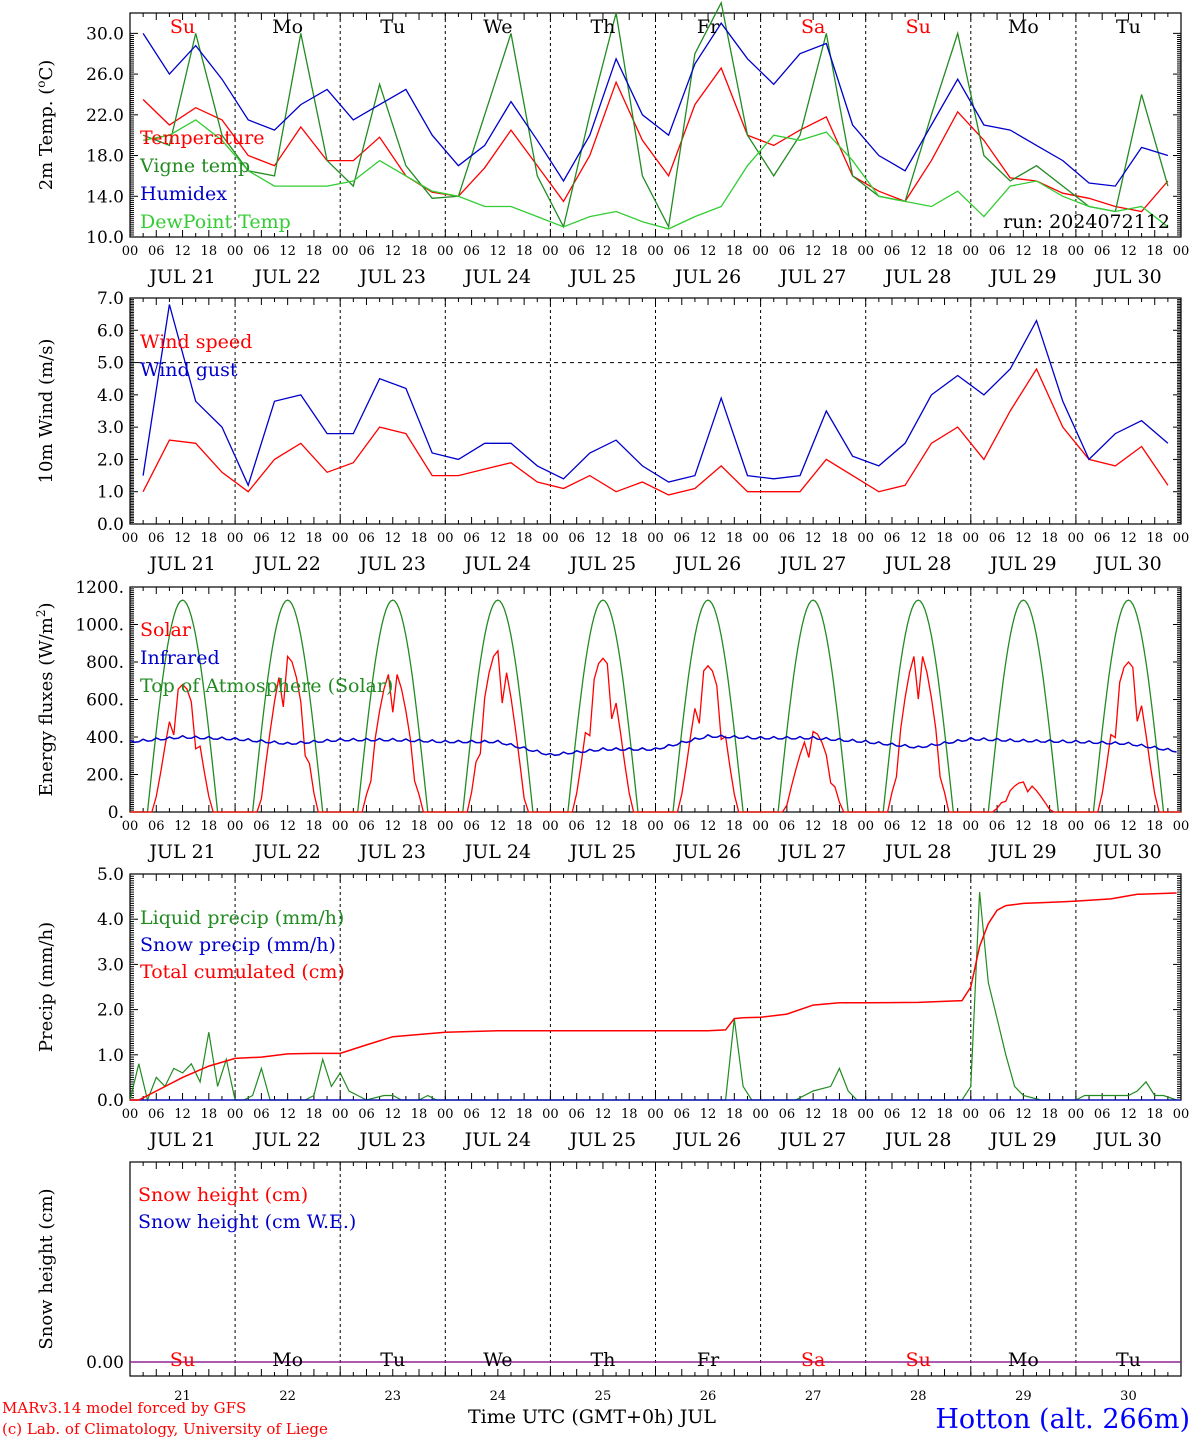  What do you see at coordinates (196, 342) in the screenshot?
I see `legend-entry: Wind speed` at bounding box center [196, 342].